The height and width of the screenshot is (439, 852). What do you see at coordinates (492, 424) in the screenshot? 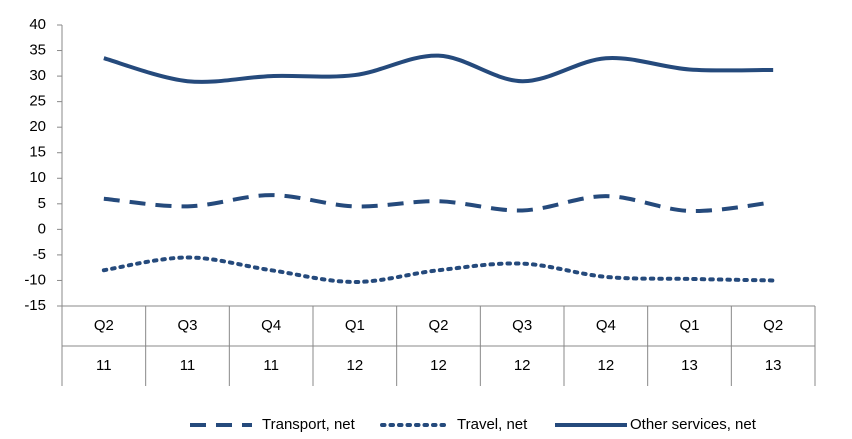
I see `legend-label: Travel, net` at bounding box center [492, 424].